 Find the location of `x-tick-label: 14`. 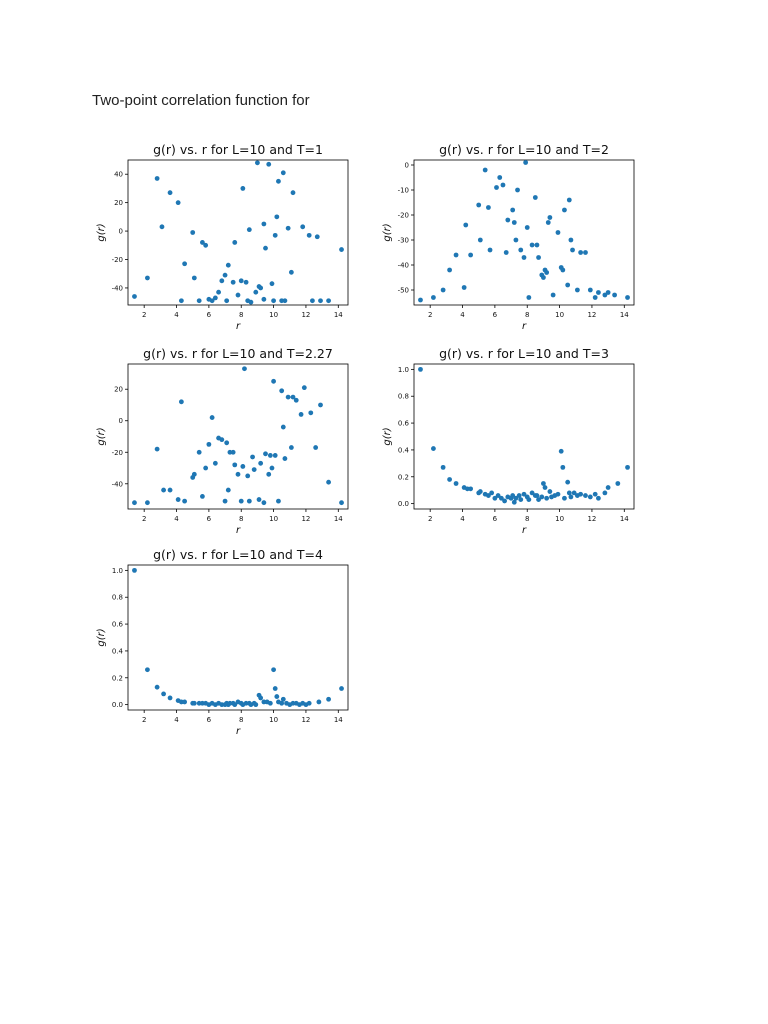

x-tick-label: 14 is located at coordinates (338, 519).